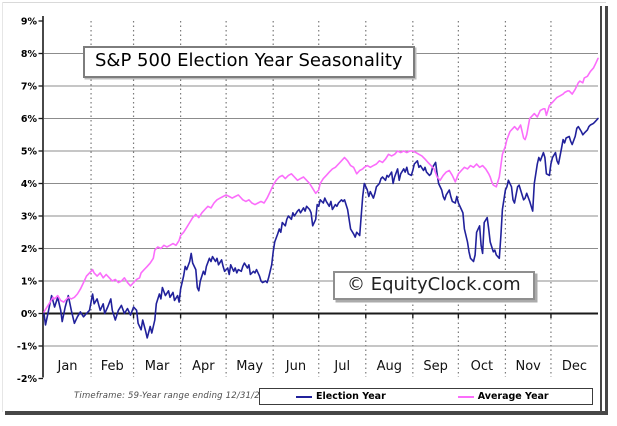 Image resolution: width=617 pixels, height=426 pixels. I want to click on x-tick-label: Dec, so click(574, 366).